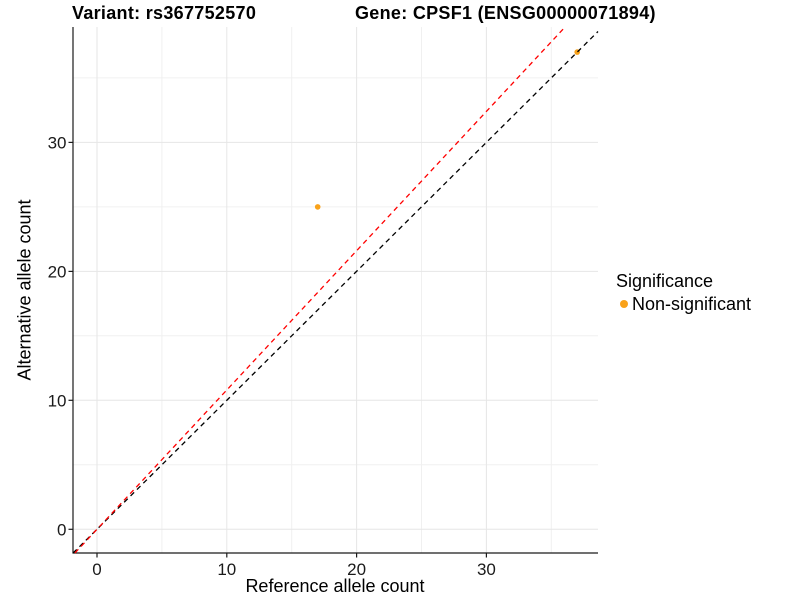  What do you see at coordinates (335, 586) in the screenshot?
I see `x-axis-title: Reference allele count` at bounding box center [335, 586].